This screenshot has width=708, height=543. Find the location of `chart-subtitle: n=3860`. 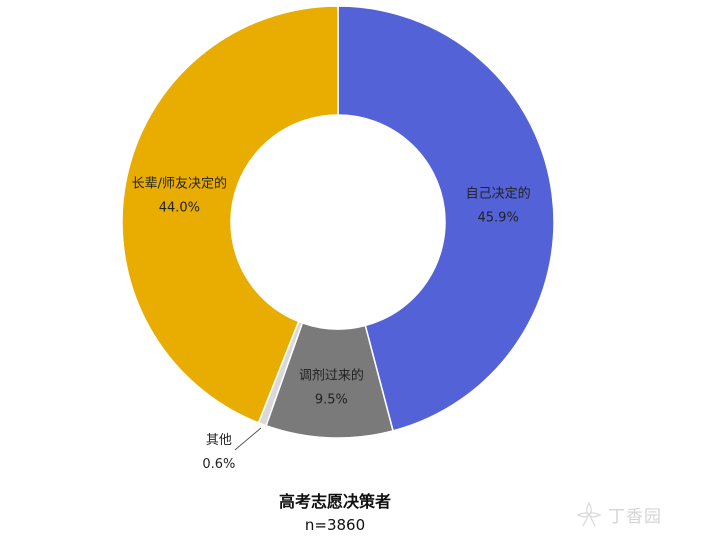

chart-subtitle: n=3860 is located at coordinates (335, 525).